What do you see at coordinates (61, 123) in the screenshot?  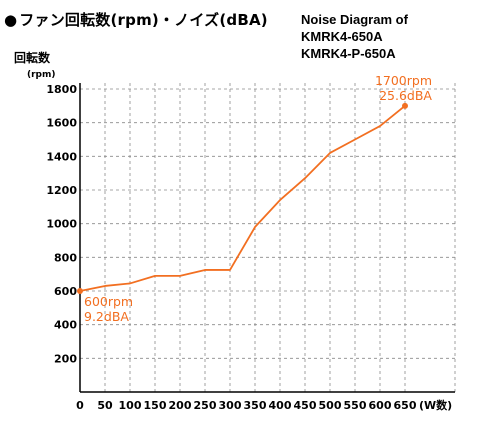 I see `y-tick-label-1600: 1600` at bounding box center [61, 123].